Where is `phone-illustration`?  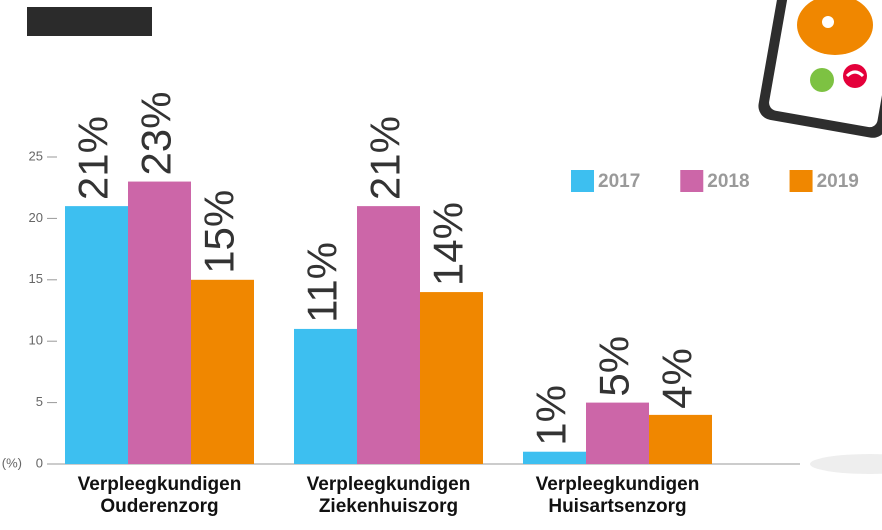
phone-illustration is located at coordinates (820, 69).